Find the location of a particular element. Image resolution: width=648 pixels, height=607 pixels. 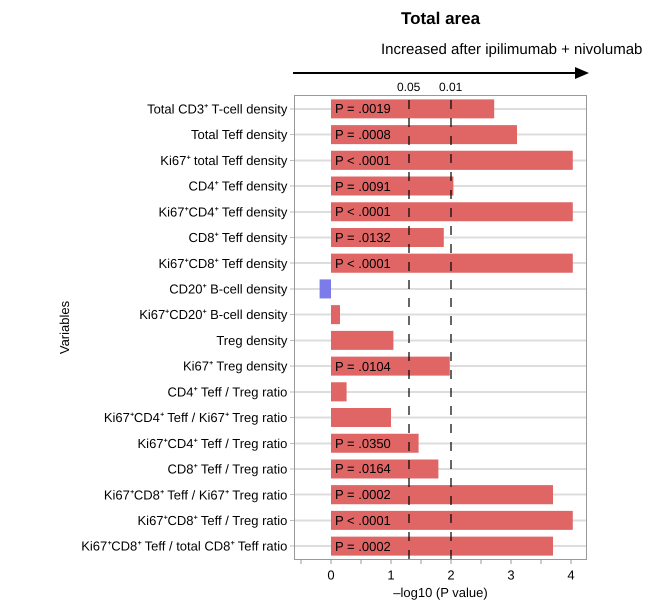

y-tick-label: CD20⁺ B-cell density is located at coordinates (228, 288).